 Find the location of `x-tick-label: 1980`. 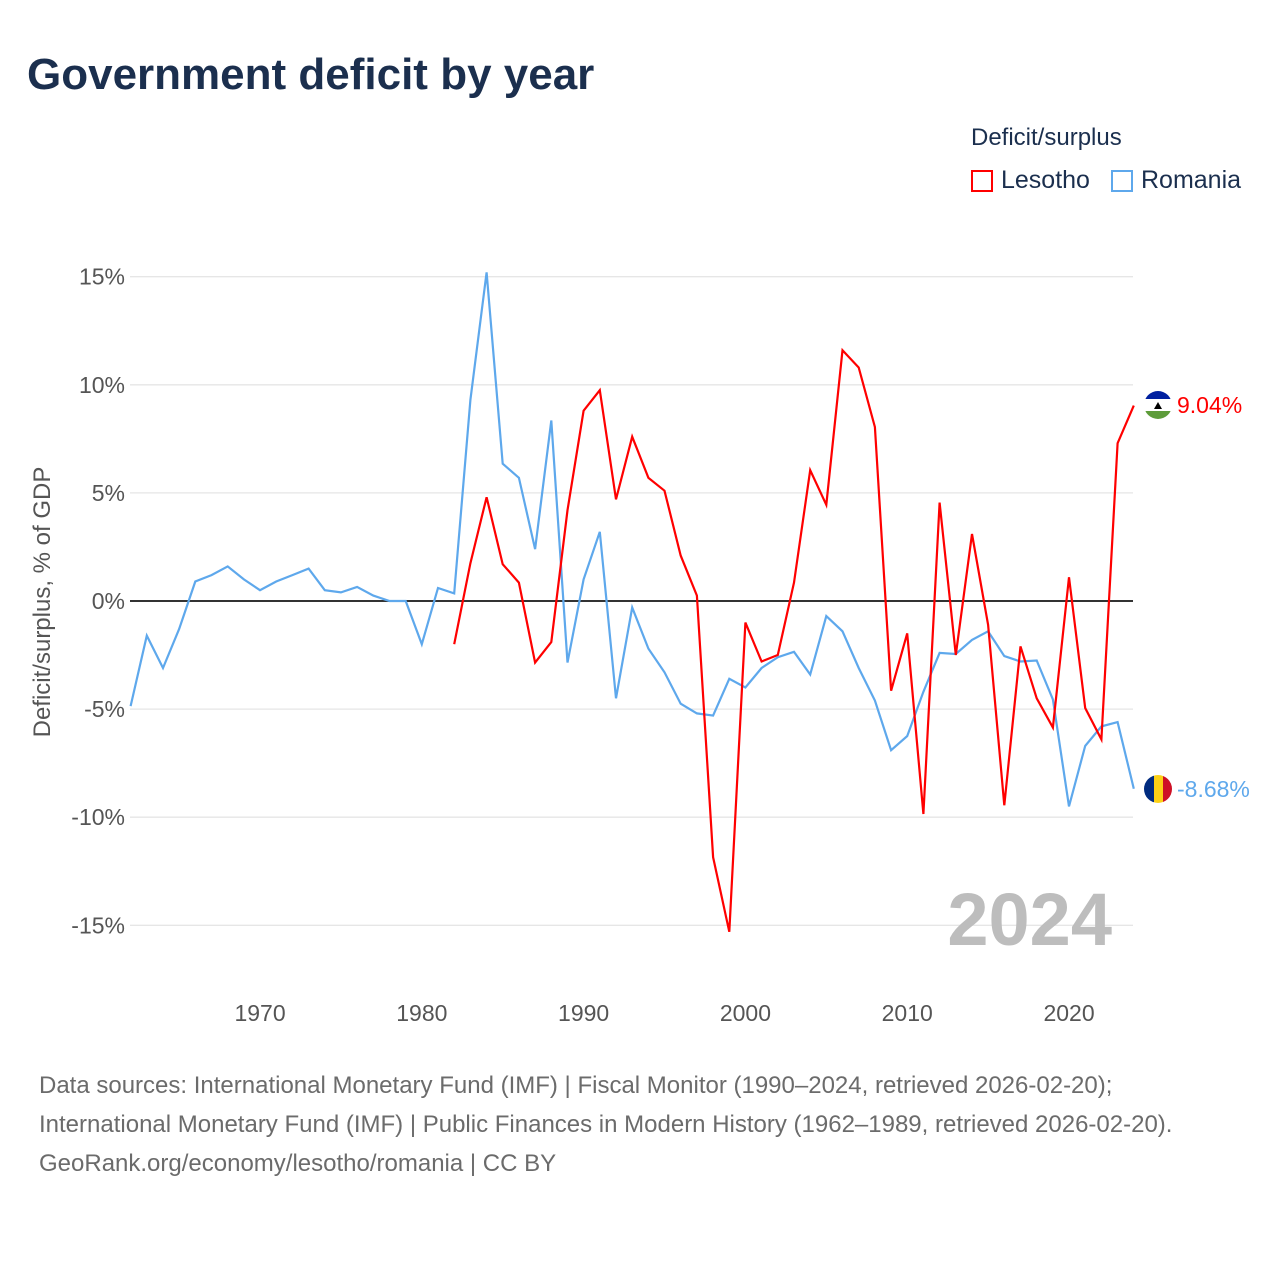

x-tick-label: 1980 is located at coordinates (421, 1013).